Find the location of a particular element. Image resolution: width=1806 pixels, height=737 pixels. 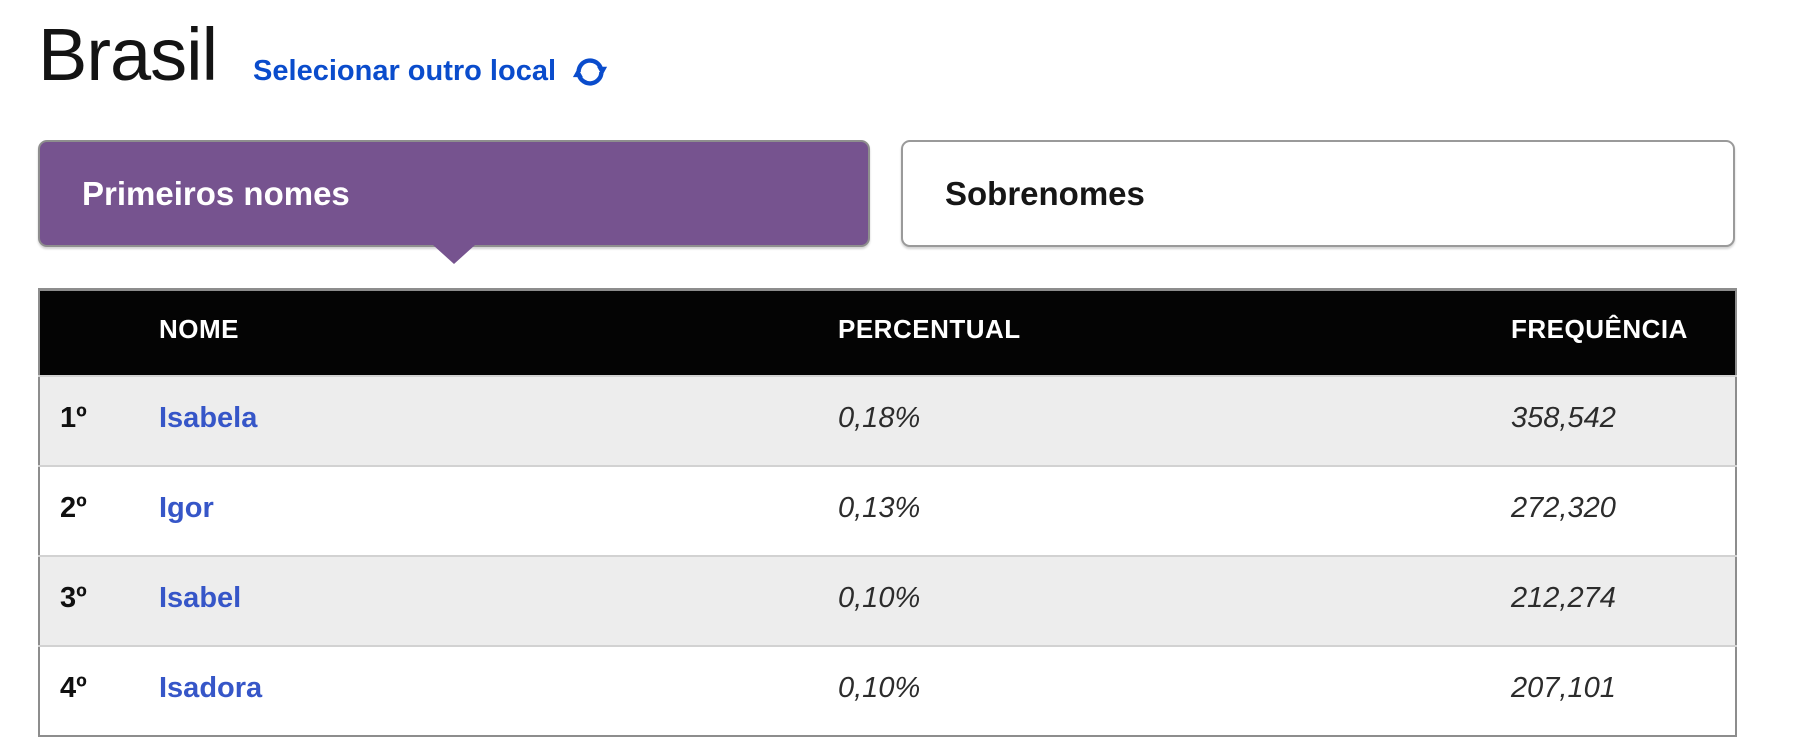

tab-sobrenomes: Sobrenomes is located at coordinates (1318, 193).